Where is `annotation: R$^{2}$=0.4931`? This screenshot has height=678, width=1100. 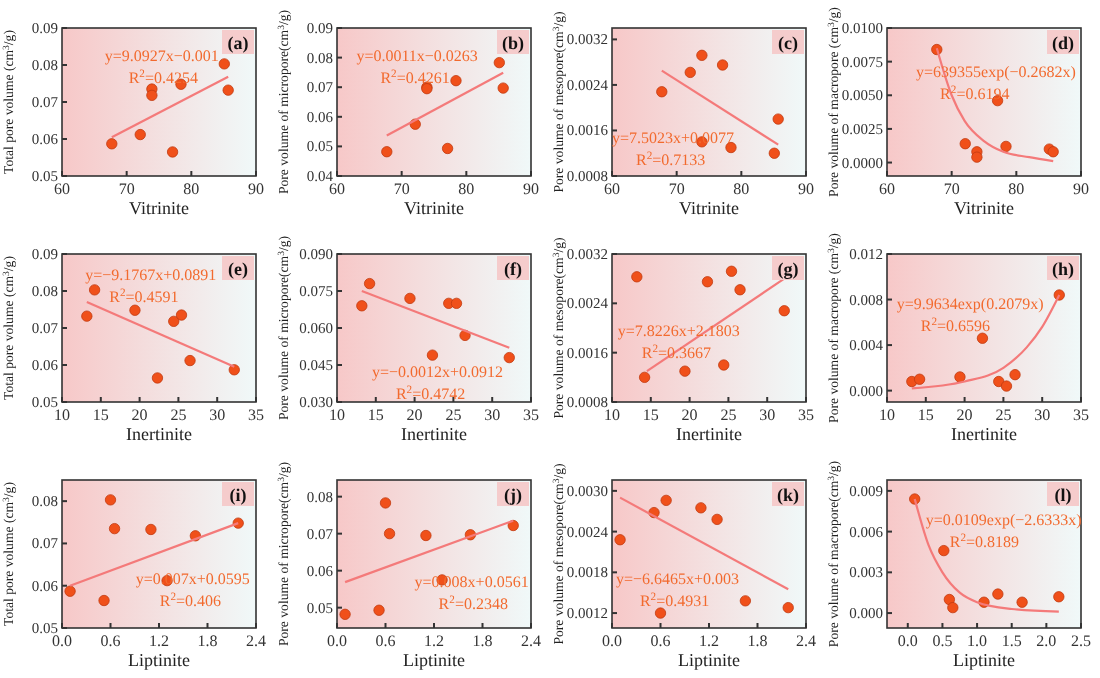 annotation: R$^{2}$=0.4931 is located at coordinates (674, 601).